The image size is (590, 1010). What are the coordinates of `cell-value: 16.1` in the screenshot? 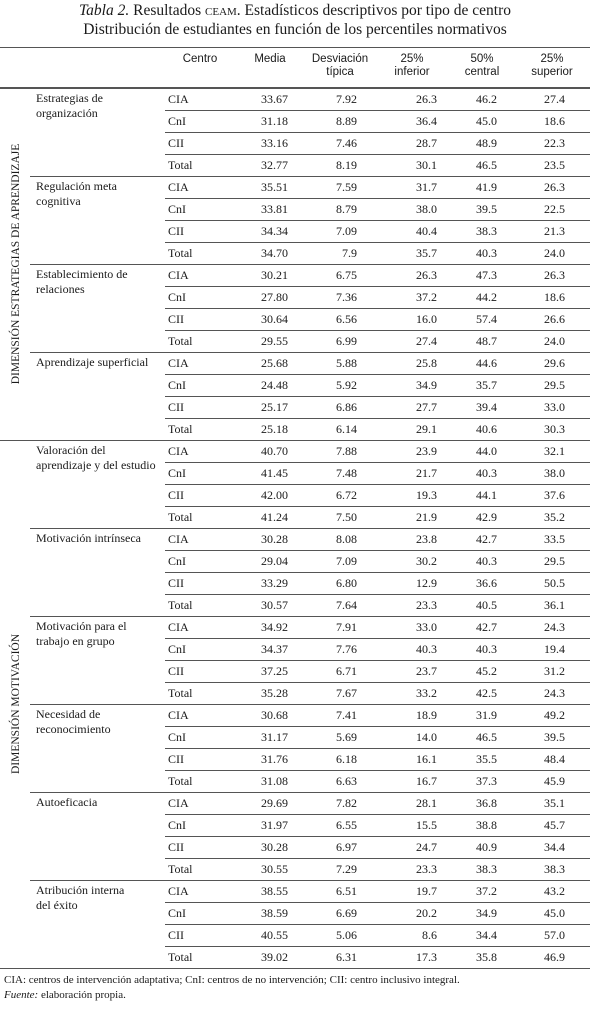 It's located at (426, 759).